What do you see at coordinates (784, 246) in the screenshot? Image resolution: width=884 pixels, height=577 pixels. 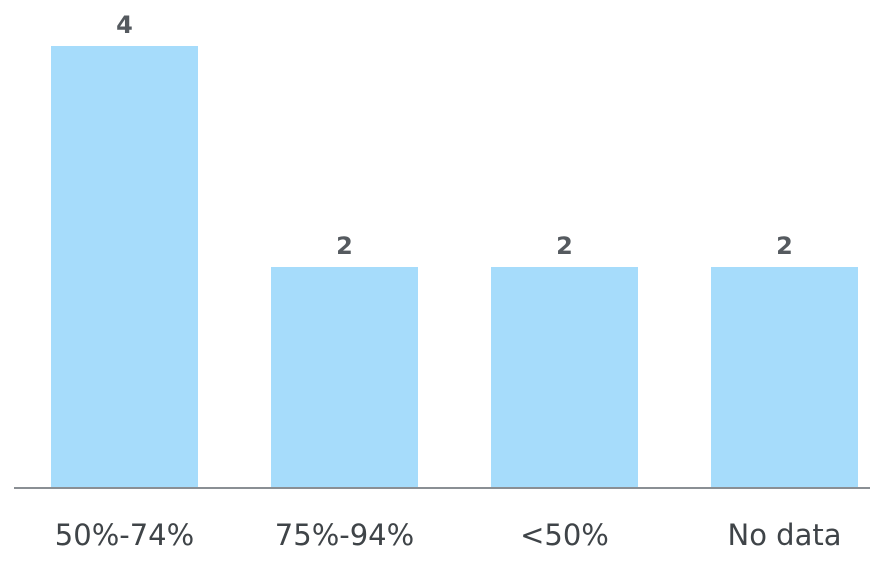 I see `data-label-3: 2` at bounding box center [784, 246].